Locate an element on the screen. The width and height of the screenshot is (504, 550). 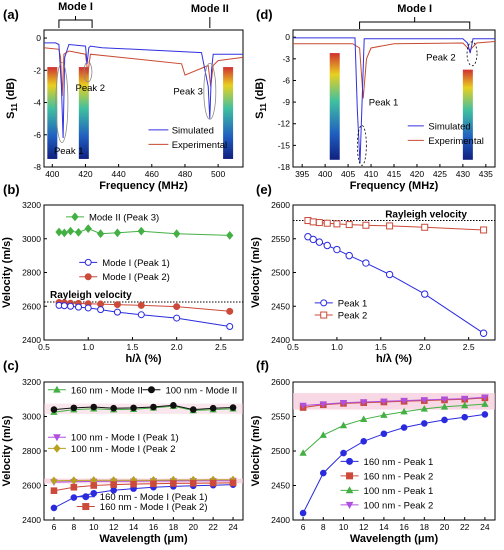
x-tick-label: 10 is located at coordinates (94, 527).